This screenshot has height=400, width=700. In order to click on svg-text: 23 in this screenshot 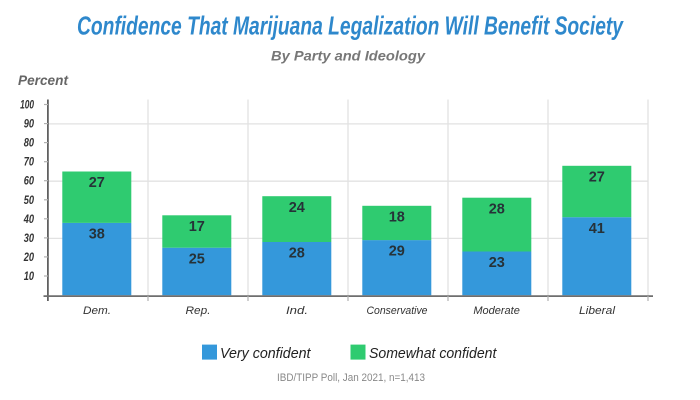, I will do `click(497, 263)`.